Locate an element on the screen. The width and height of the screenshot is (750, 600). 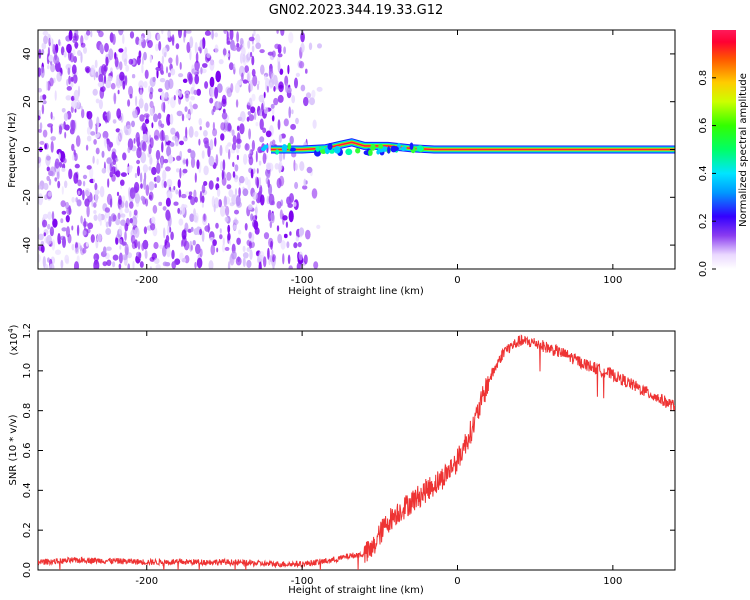
heatmap-signal-track is located at coordinates (468, 147).